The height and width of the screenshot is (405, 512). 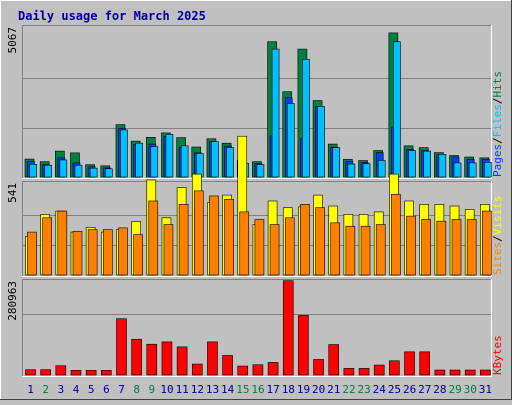 What do you see at coordinates (497, 124) in the screenshot?
I see `top-legend: Pages/Files/Hits` at bounding box center [497, 124].